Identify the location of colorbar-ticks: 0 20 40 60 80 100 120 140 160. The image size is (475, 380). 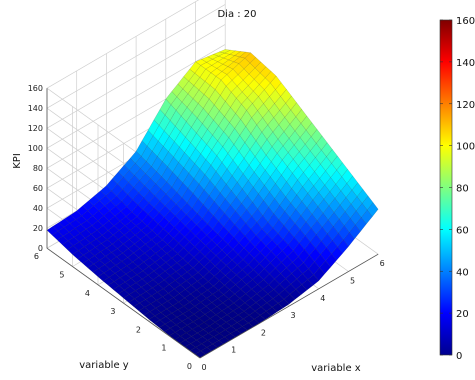
(457, 189).